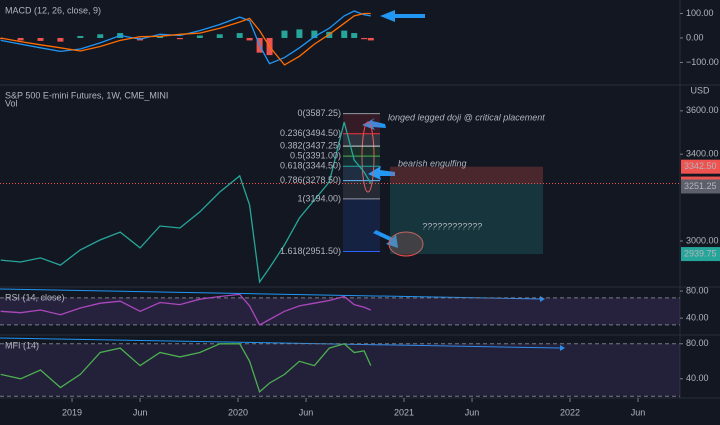  I want to click on x-tick-label: 2021, so click(404, 412).